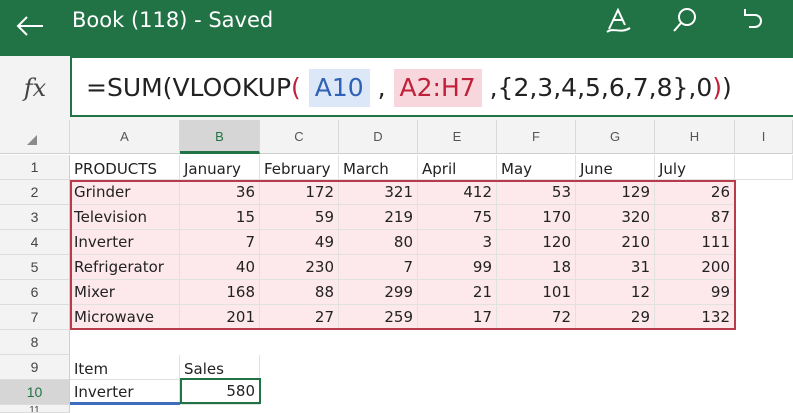 Image resolution: width=793 pixels, height=413 pixels. What do you see at coordinates (695, 317) in the screenshot?
I see `cell-h7: 132` at bounding box center [695, 317].